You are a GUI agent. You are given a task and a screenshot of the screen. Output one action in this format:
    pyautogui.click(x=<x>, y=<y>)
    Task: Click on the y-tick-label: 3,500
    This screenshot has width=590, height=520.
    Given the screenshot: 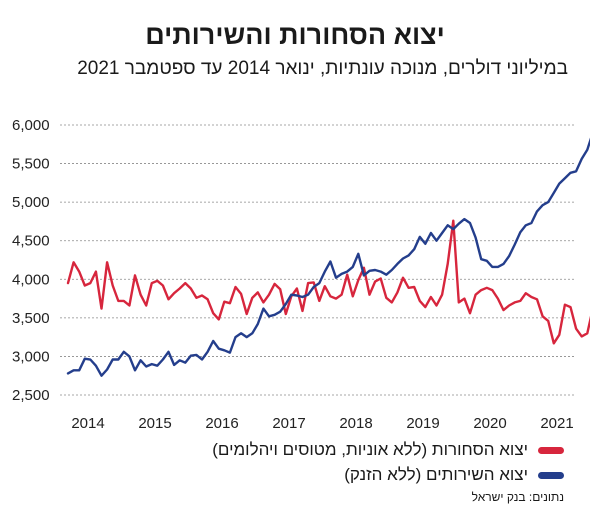 What is the action you would take?
    pyautogui.click(x=31, y=318)
    